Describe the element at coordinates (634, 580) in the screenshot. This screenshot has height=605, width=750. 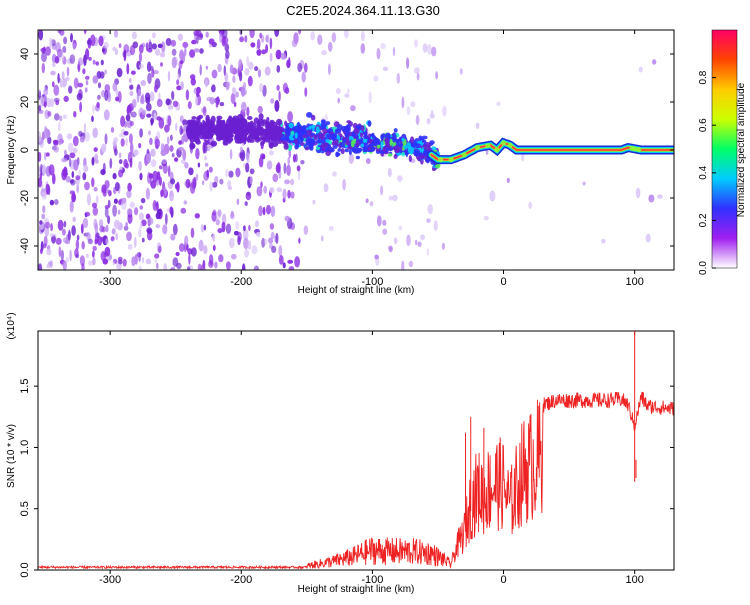
I see `x-tick-label: 100` at that location.